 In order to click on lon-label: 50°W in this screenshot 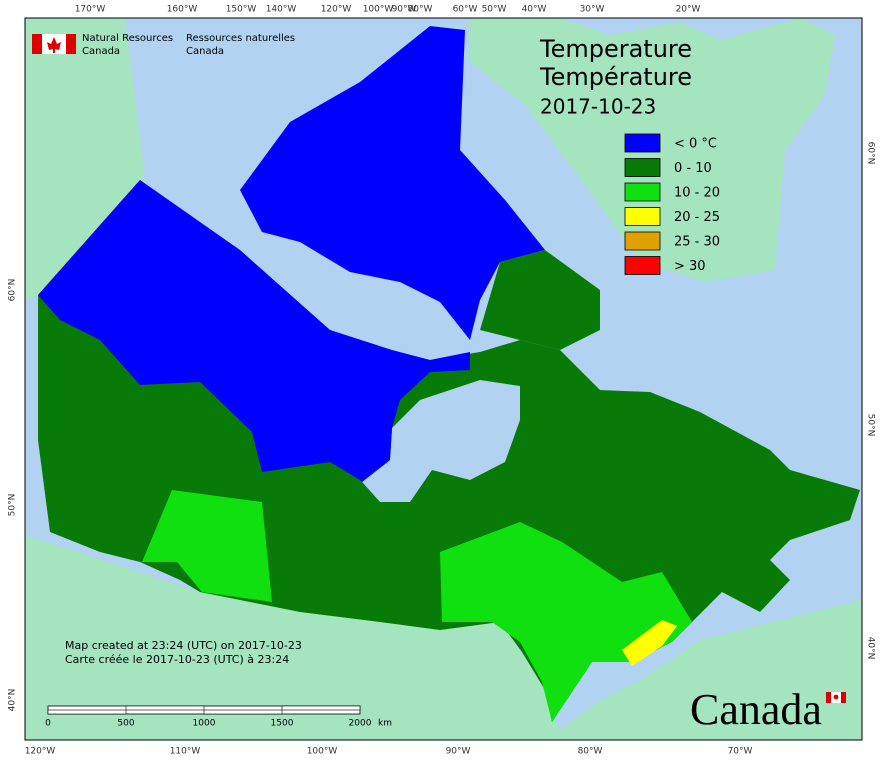, I will do `click(494, 10)`.